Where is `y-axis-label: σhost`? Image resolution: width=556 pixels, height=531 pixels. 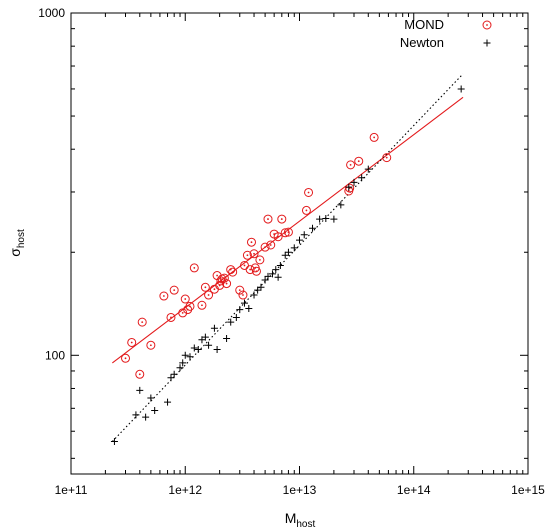
y-axis-label: σhost is located at coordinates (17, 243).